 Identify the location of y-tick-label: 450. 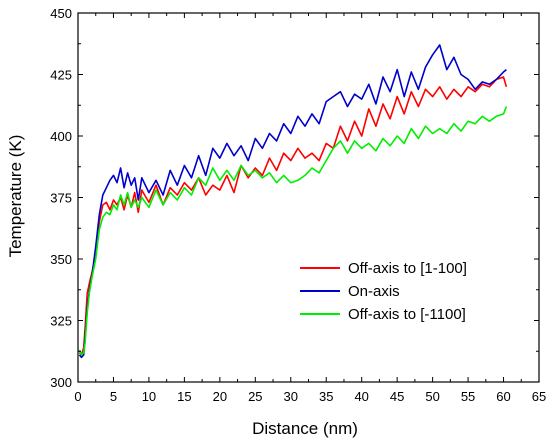
(61, 13).